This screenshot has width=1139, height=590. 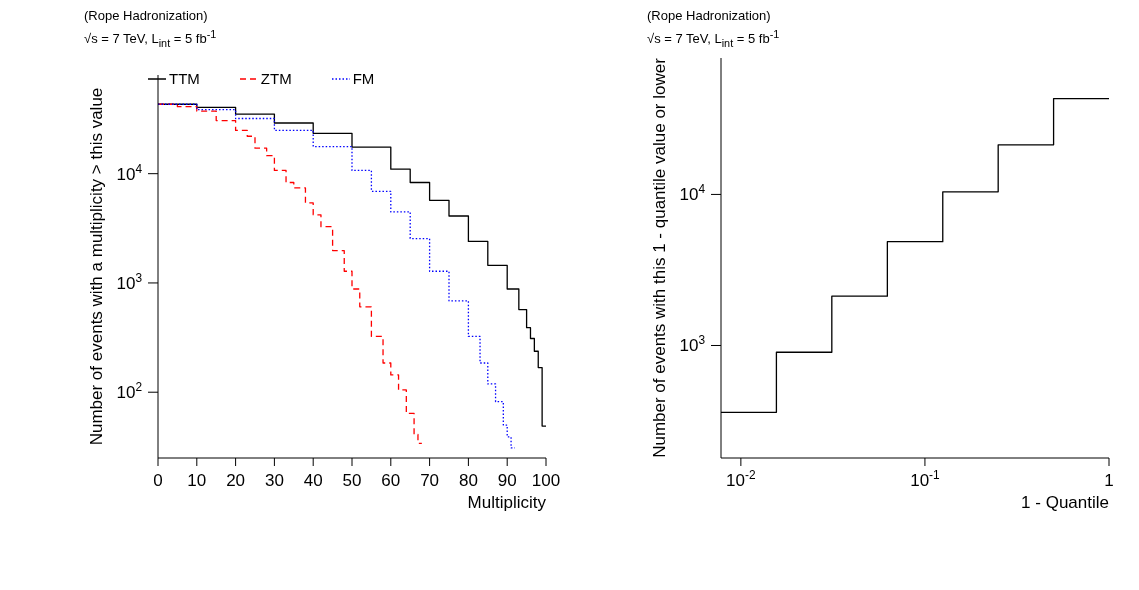 I want to click on x-tick-label: 10$^{-2}$, so click(x=741, y=479).